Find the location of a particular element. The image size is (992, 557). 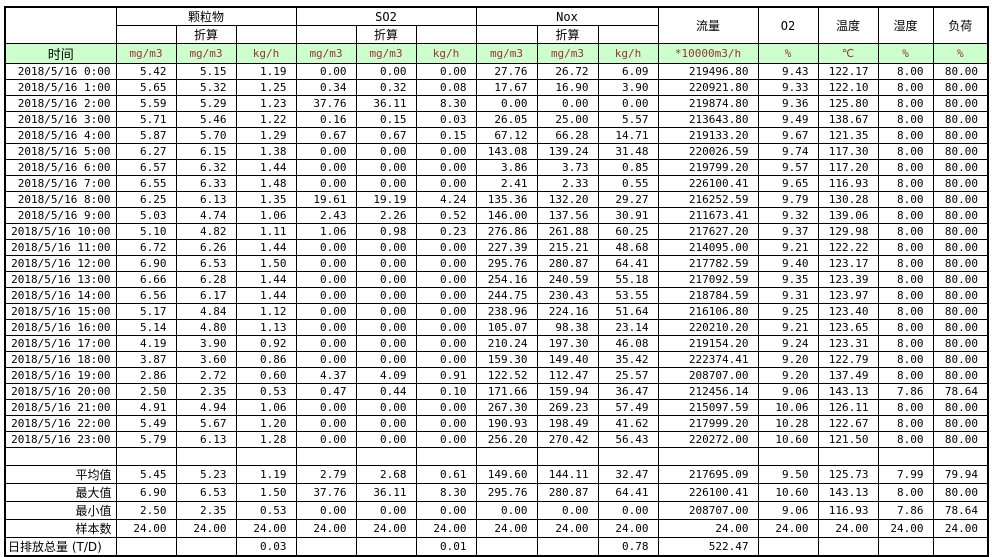

cell-col2: 5.15 is located at coordinates (206, 71).